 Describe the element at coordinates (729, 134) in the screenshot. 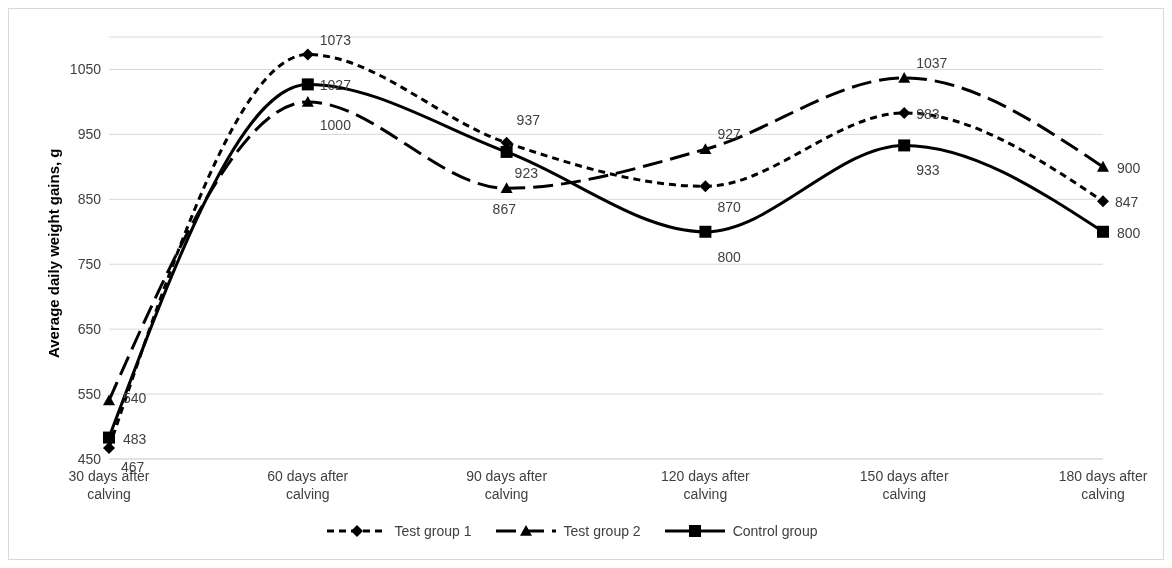

I see `data-label: 927` at that location.